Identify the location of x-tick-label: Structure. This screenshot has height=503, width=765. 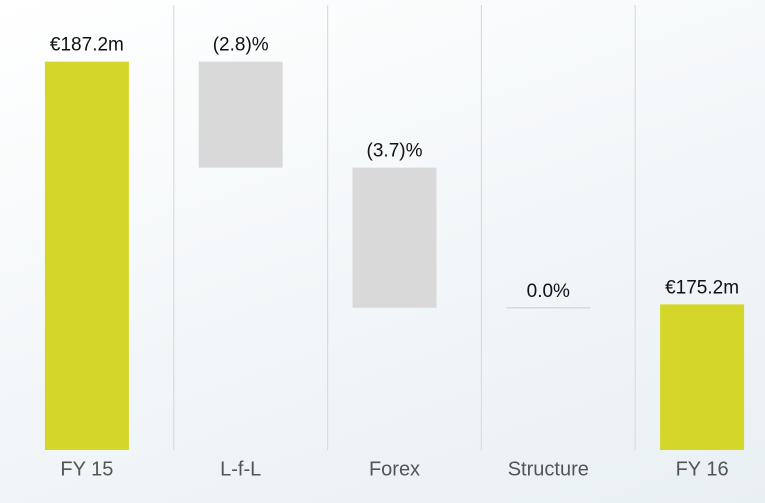
(548, 469).